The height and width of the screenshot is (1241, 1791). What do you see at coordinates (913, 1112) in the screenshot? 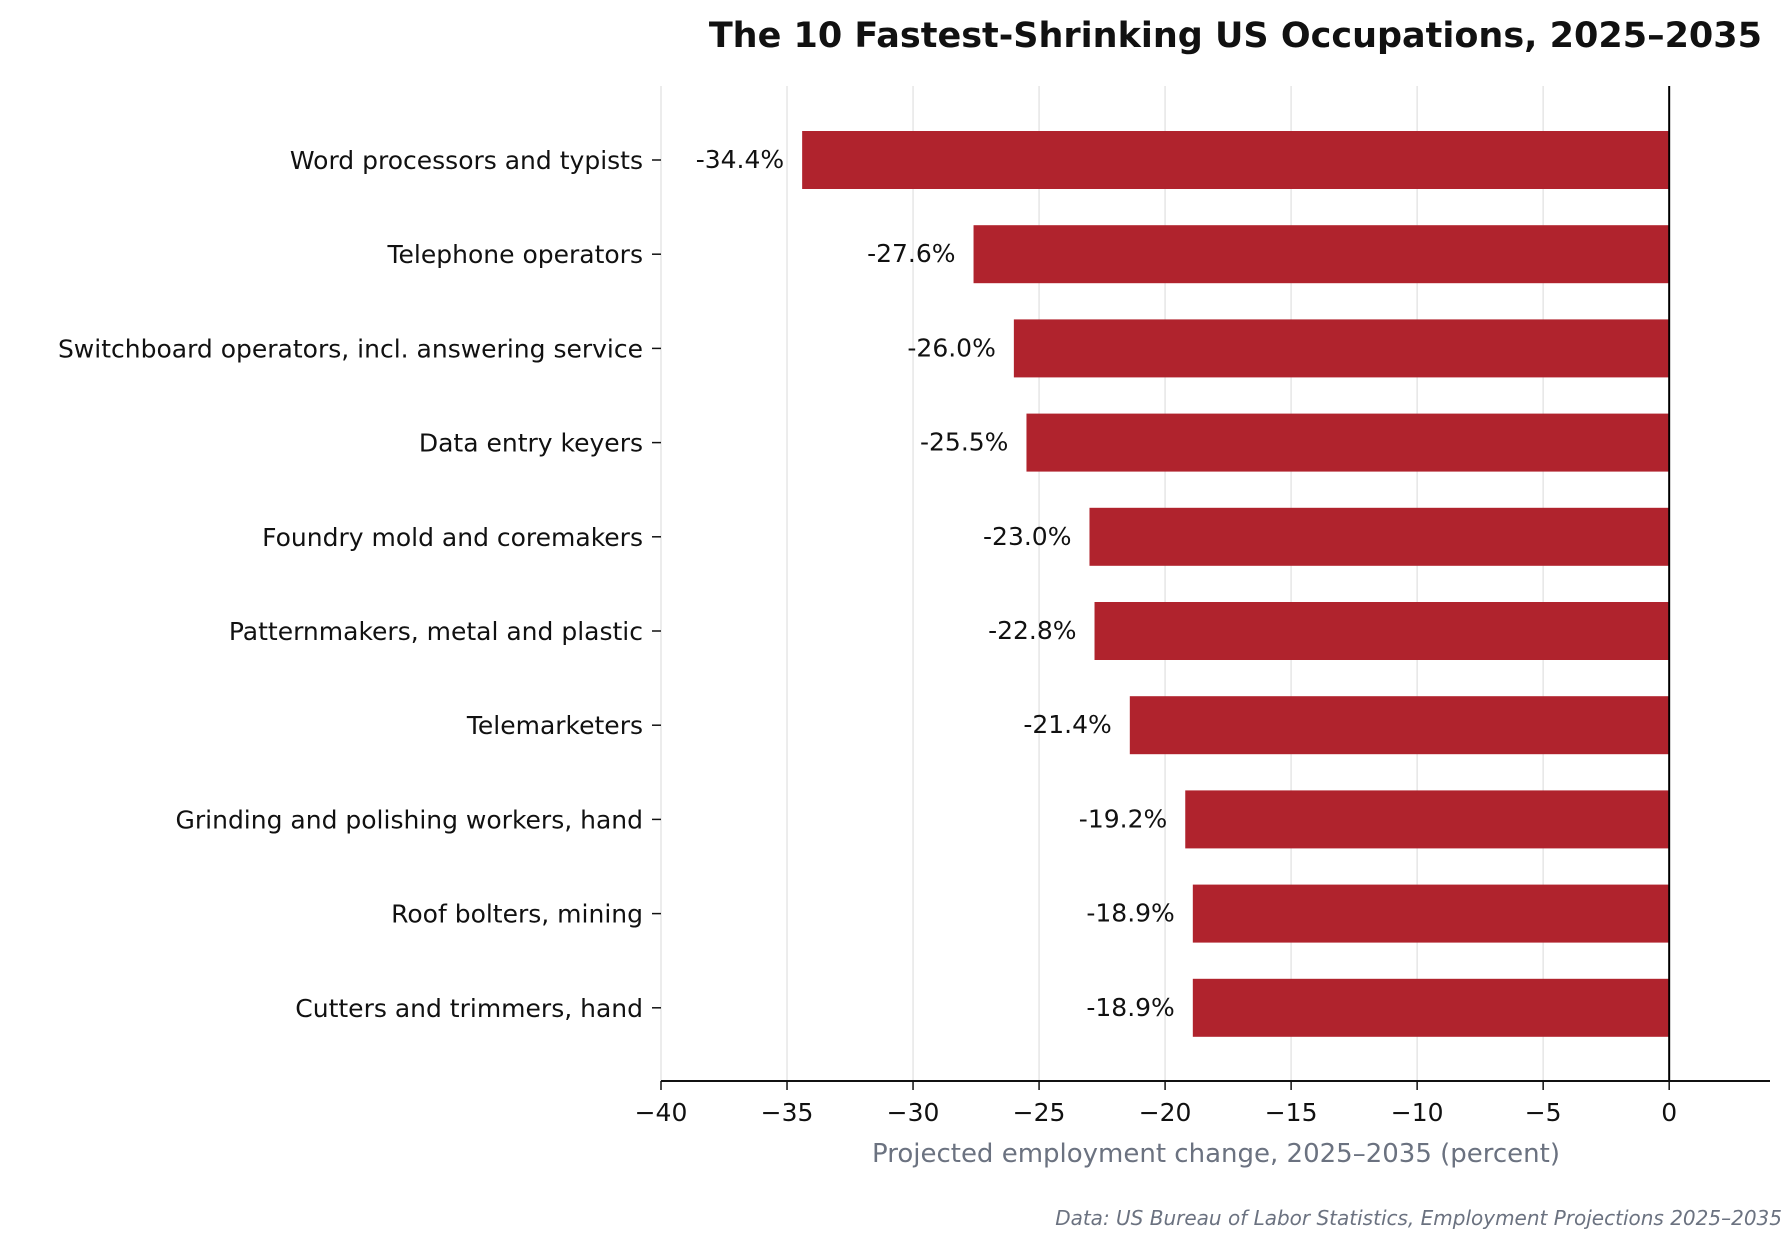
I see `x-tick-label-2: −30` at bounding box center [913, 1112].